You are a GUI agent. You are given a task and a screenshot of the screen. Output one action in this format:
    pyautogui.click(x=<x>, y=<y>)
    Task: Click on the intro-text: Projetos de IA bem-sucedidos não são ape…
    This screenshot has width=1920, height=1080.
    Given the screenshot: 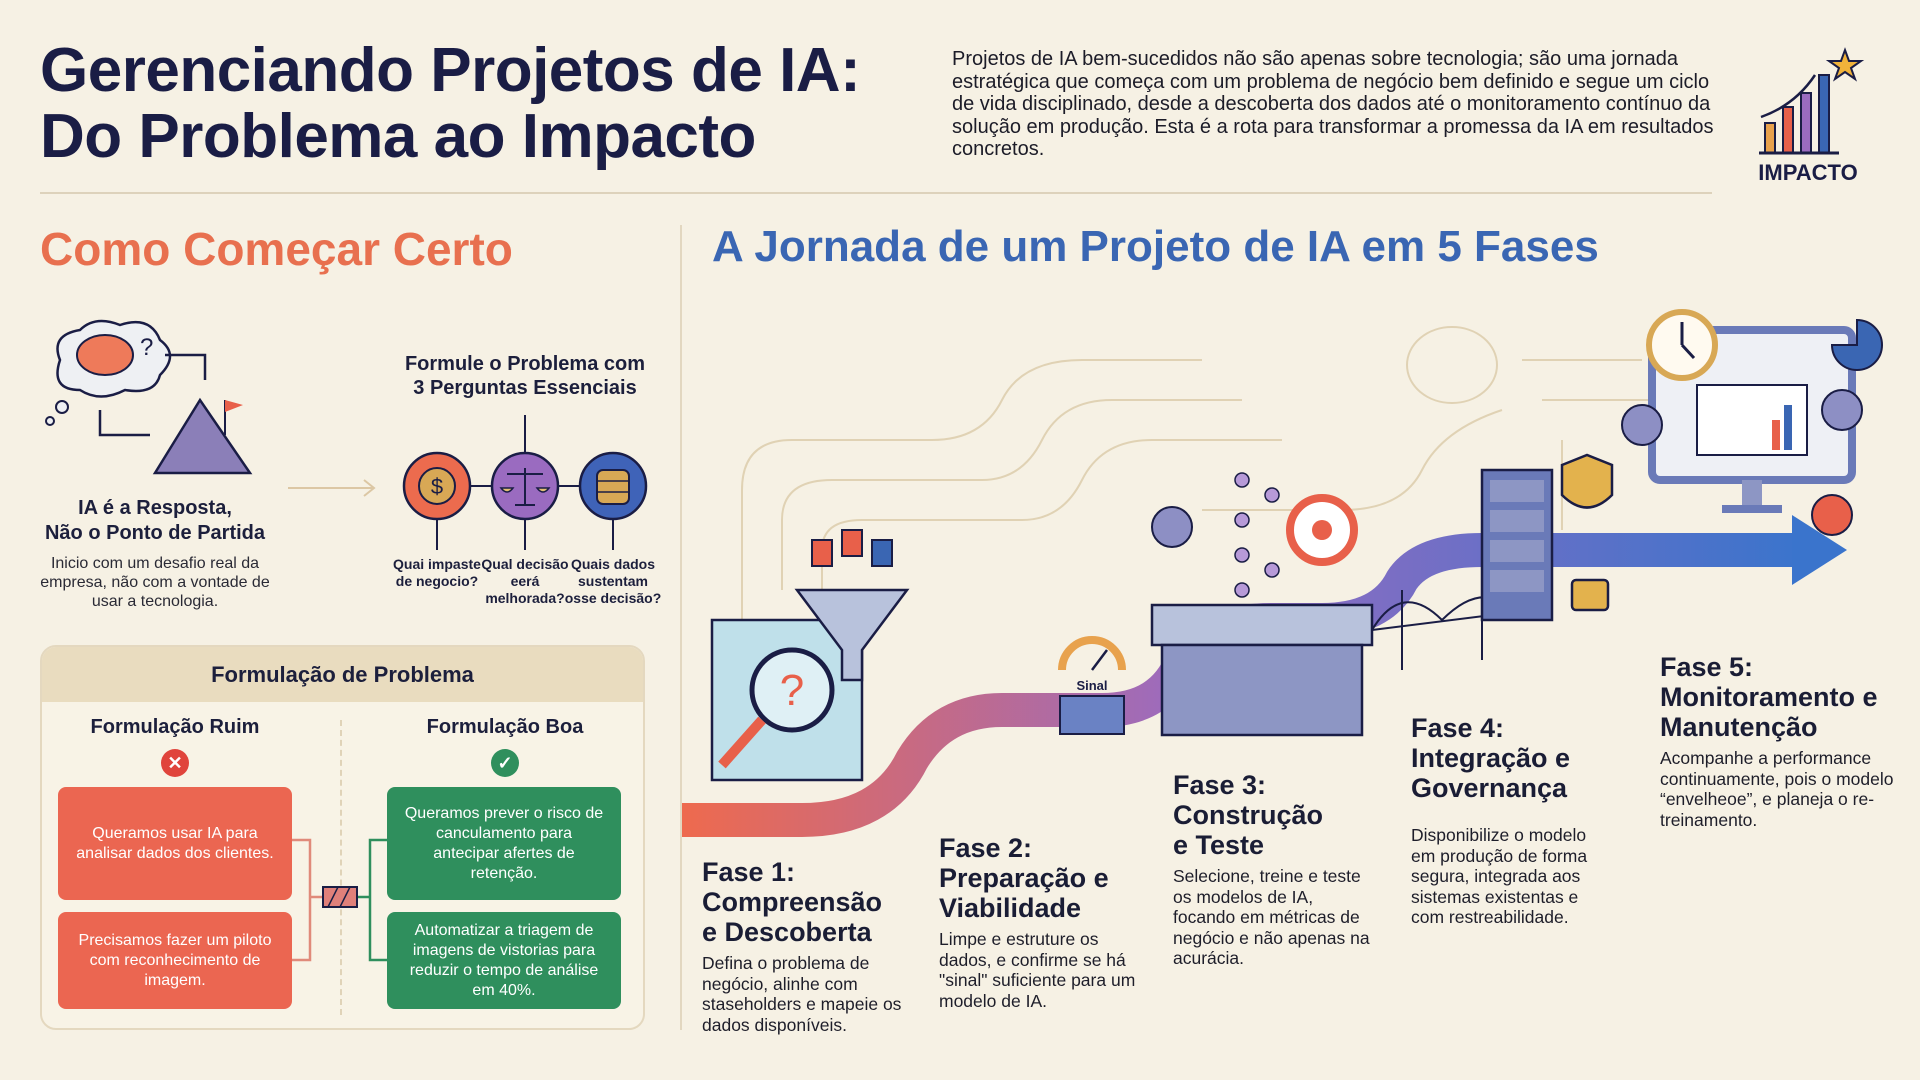 What is the action you would take?
    pyautogui.click(x=1333, y=104)
    